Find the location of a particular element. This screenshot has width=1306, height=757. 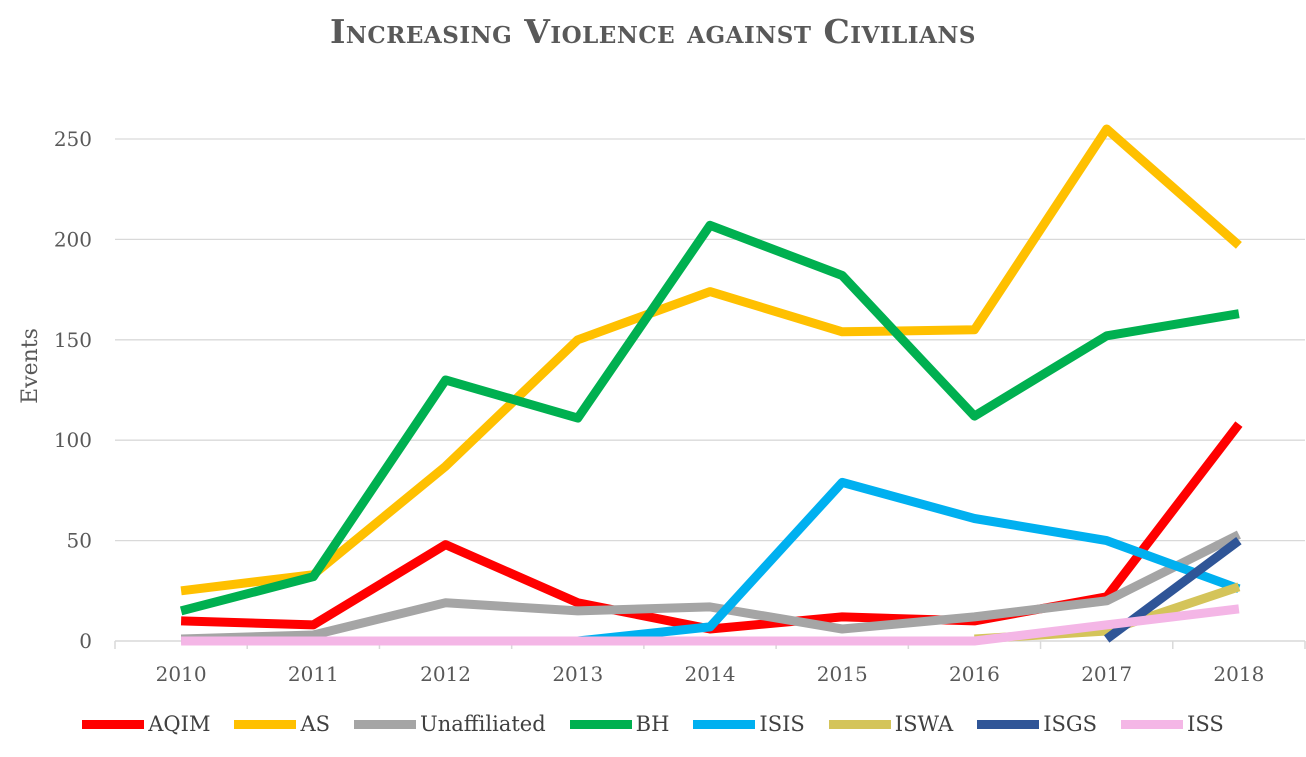

legend-item-iswa: ISWA is located at coordinates (891, 724).